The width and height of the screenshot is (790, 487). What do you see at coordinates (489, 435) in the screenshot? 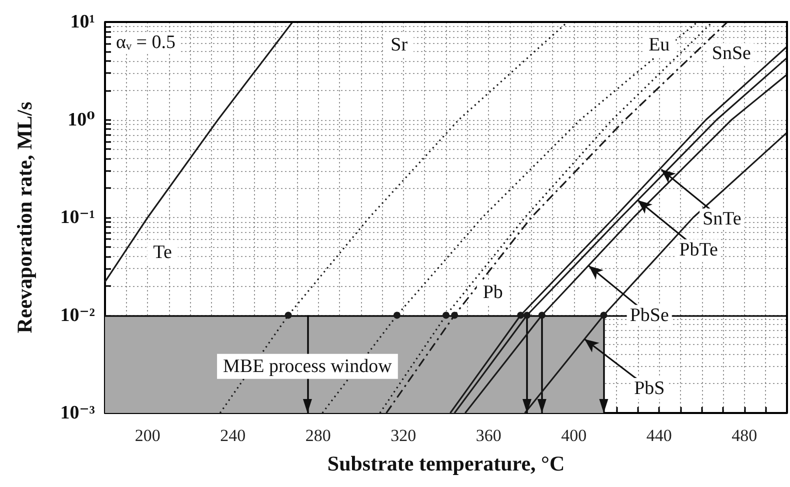
I see `x-tick-label: 360` at bounding box center [489, 435].